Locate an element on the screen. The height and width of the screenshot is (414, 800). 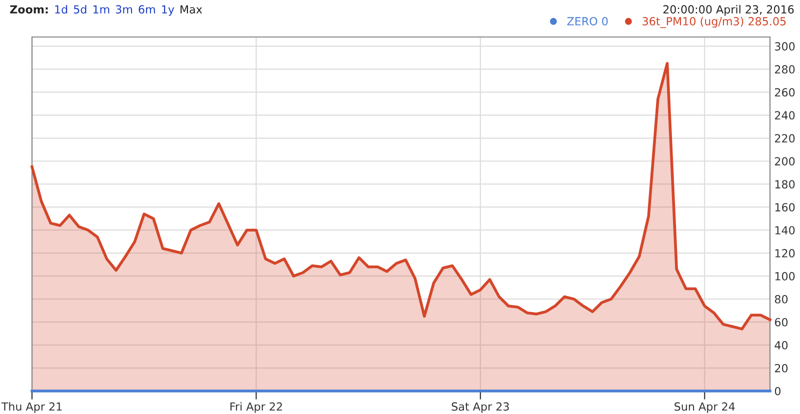
legend-label: ZERO 0 is located at coordinates (587, 21).